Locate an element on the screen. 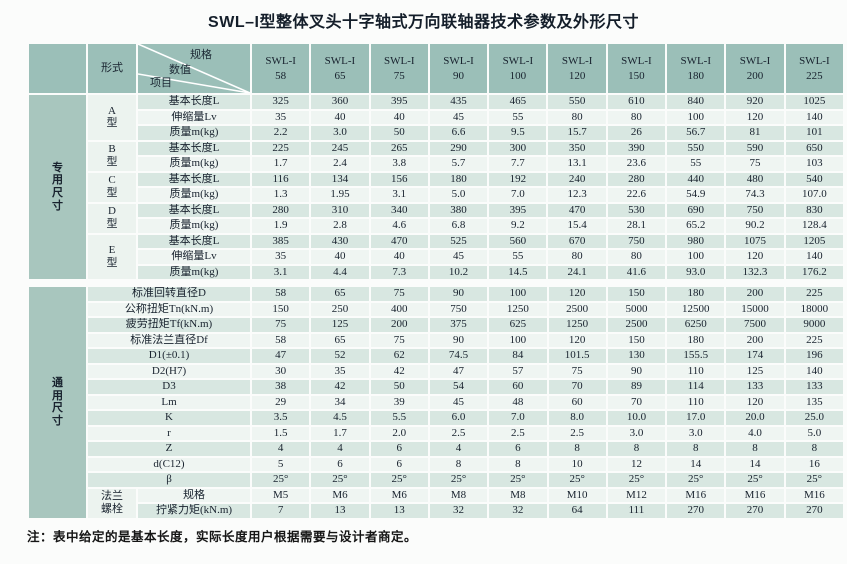  value-cell: 89 is located at coordinates (636, 387).